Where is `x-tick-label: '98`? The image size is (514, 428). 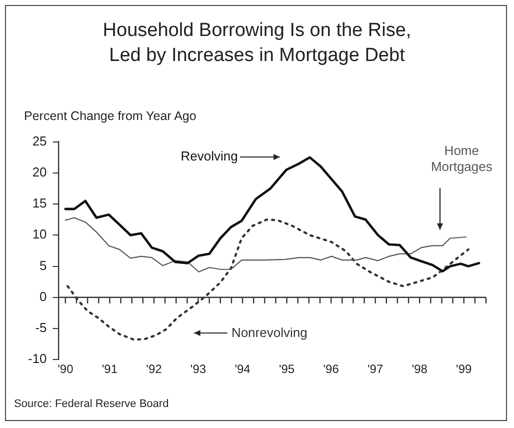 x-tick-label: '98 is located at coordinates (420, 369).